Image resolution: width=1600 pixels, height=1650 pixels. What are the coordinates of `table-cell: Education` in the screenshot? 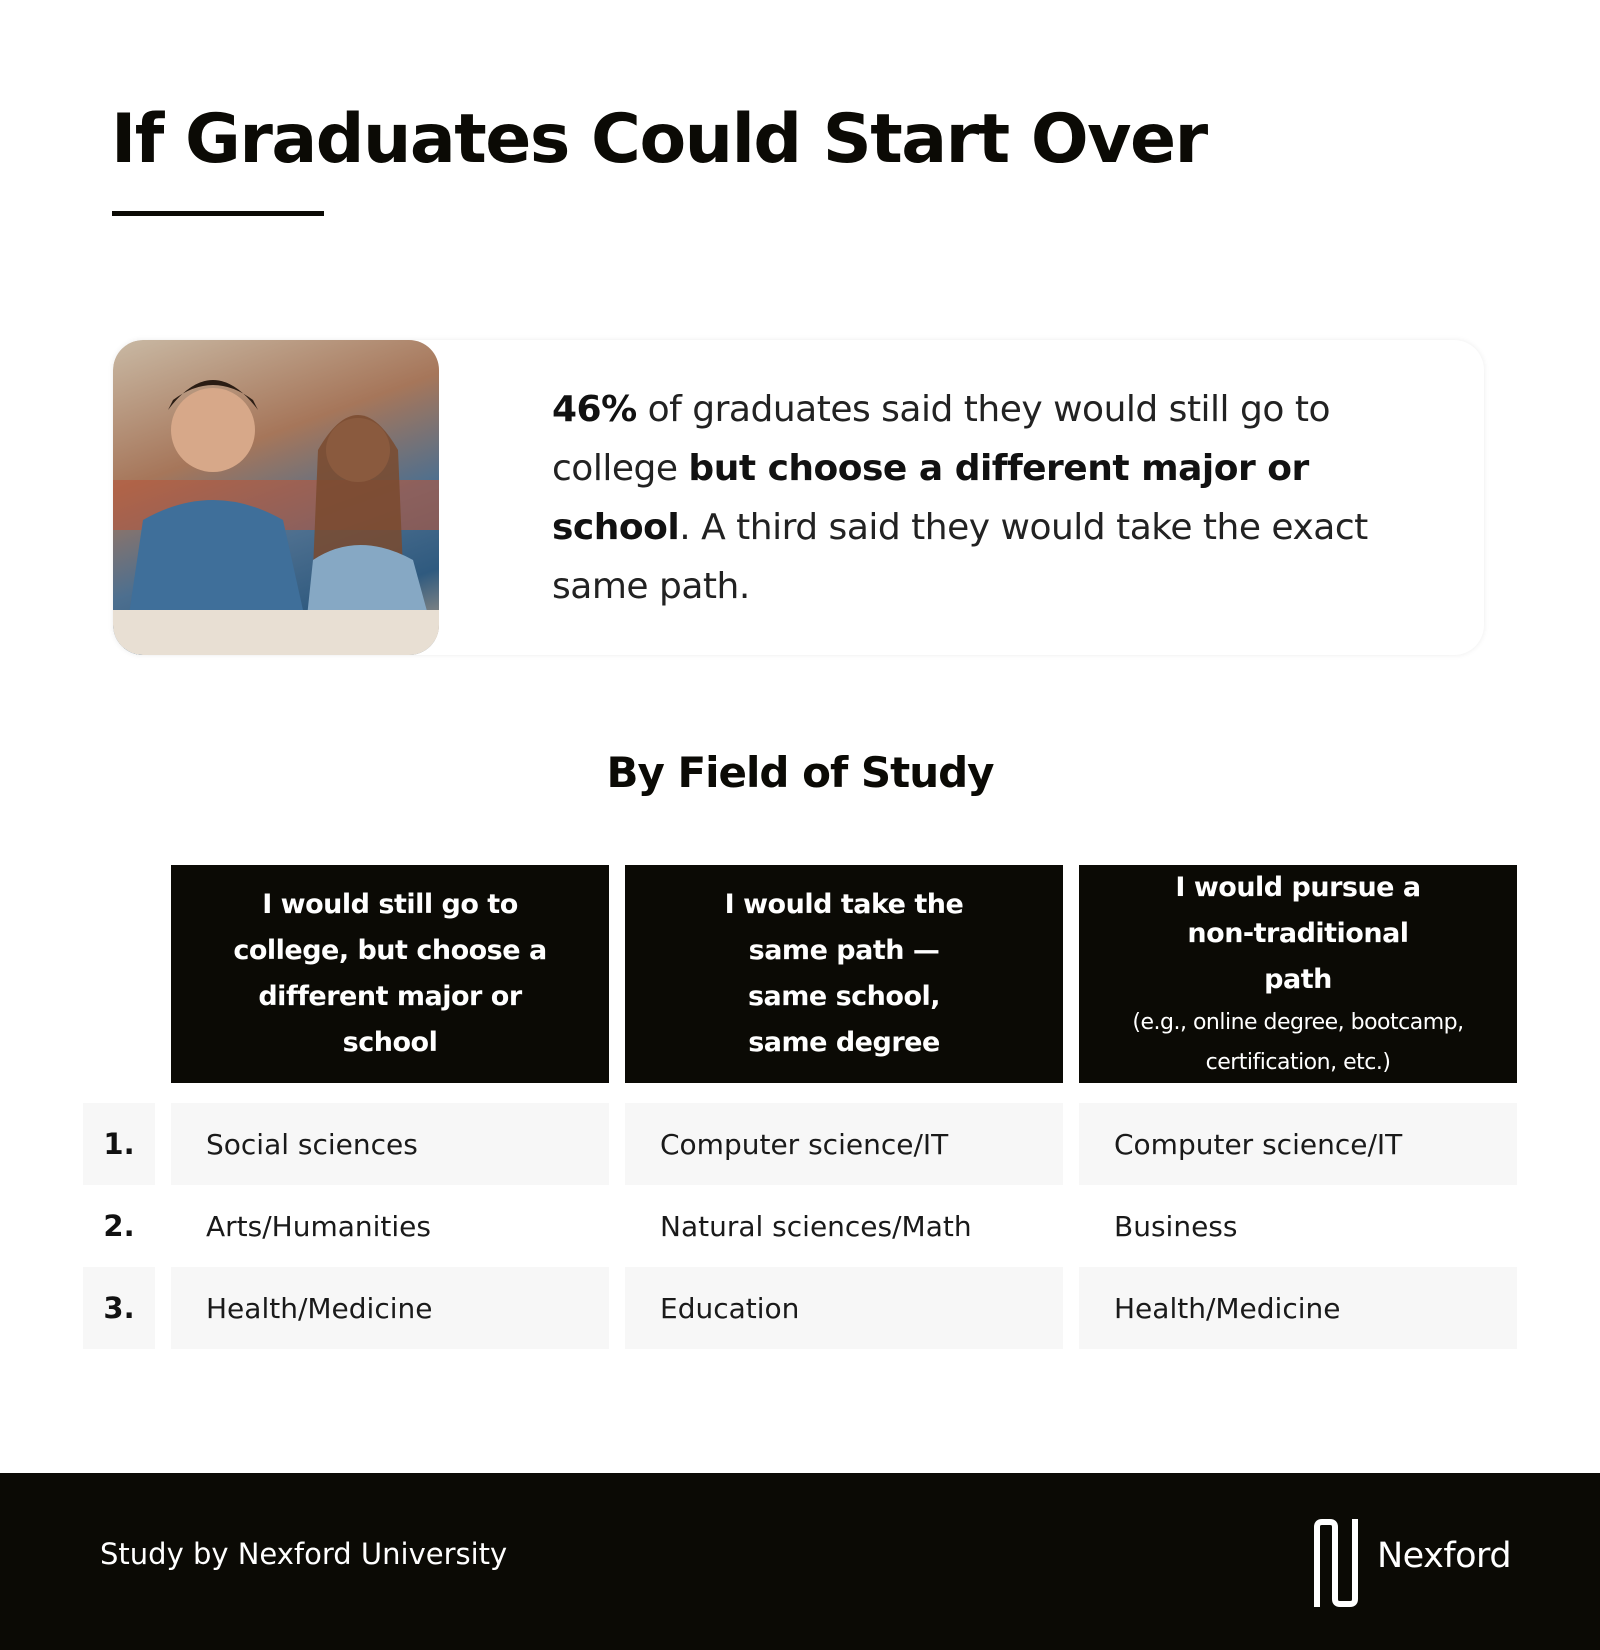 It's located at (844, 1308).